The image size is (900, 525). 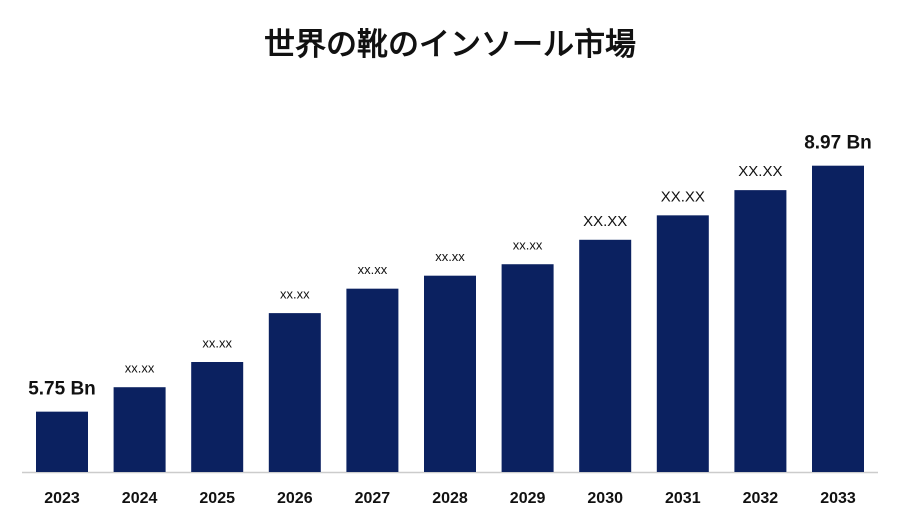 I want to click on x-tick-label: 2030, so click(x=605, y=498).